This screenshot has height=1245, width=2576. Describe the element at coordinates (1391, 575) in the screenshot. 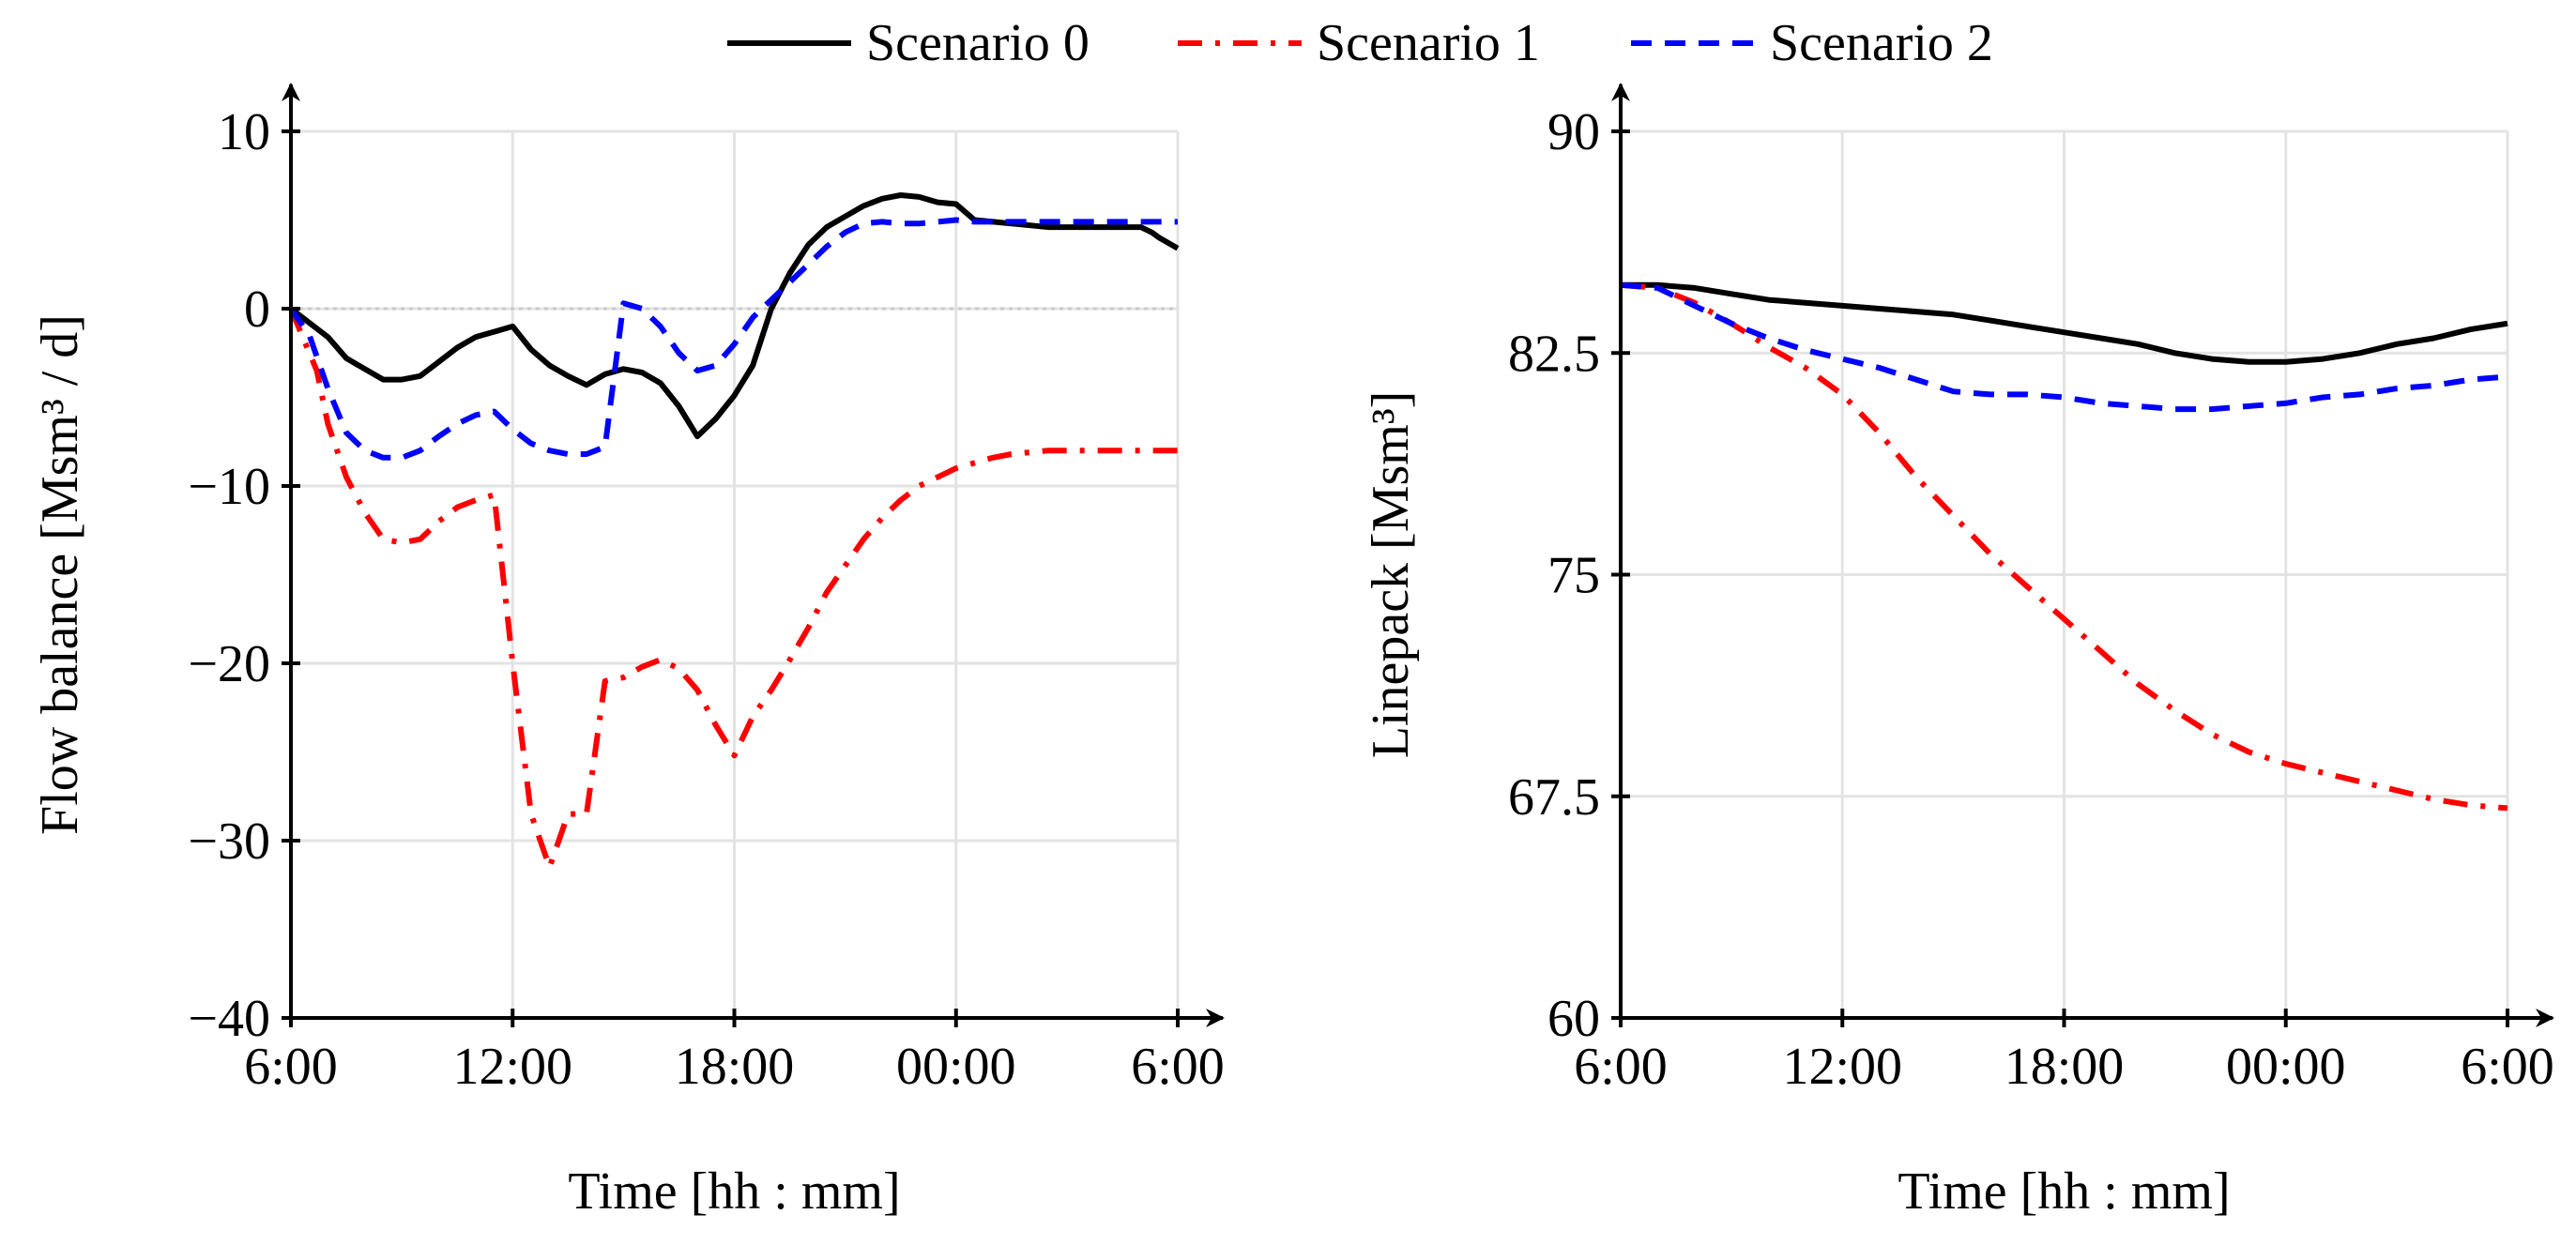

I see `linepack-y-axis-label: Linepack [Msm³]` at that location.